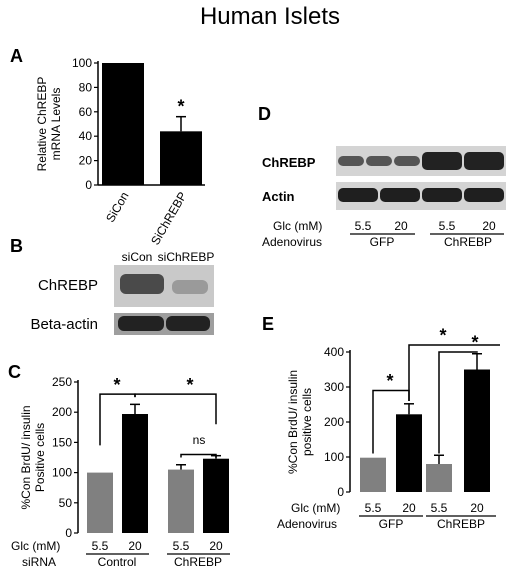  Describe the element at coordinates (468, 242) in the screenshot. I see `panel-d-group-label: ChREBP` at that location.